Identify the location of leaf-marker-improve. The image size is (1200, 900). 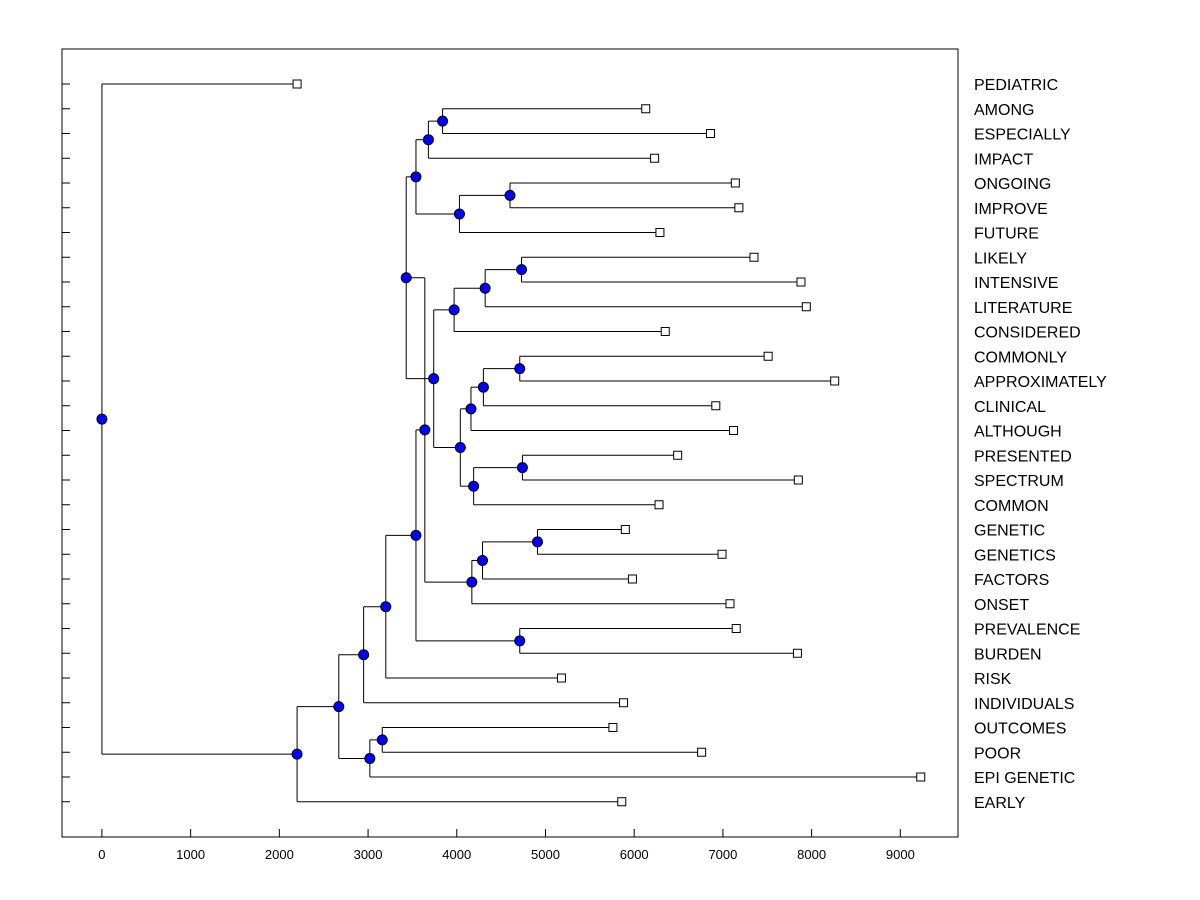
(739, 208).